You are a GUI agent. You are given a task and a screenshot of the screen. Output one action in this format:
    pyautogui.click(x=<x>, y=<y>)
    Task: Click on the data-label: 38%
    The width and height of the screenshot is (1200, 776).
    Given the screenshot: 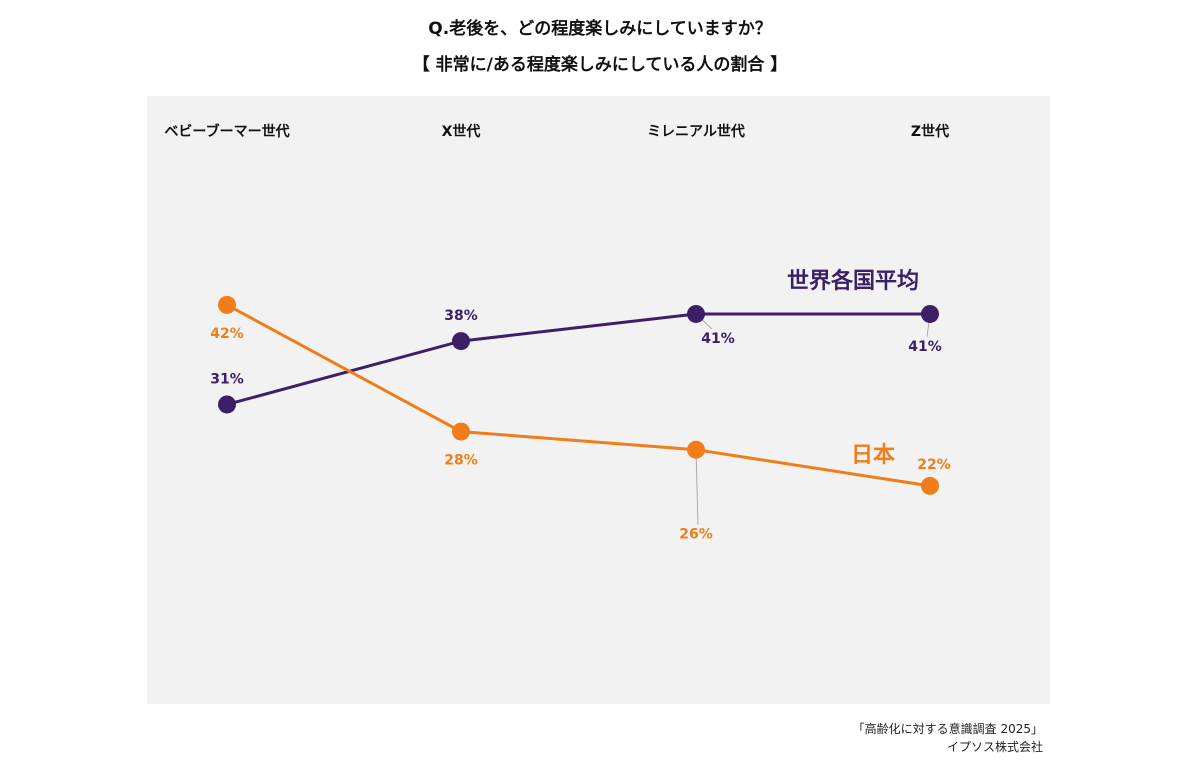 What is the action you would take?
    pyautogui.click(x=461, y=316)
    